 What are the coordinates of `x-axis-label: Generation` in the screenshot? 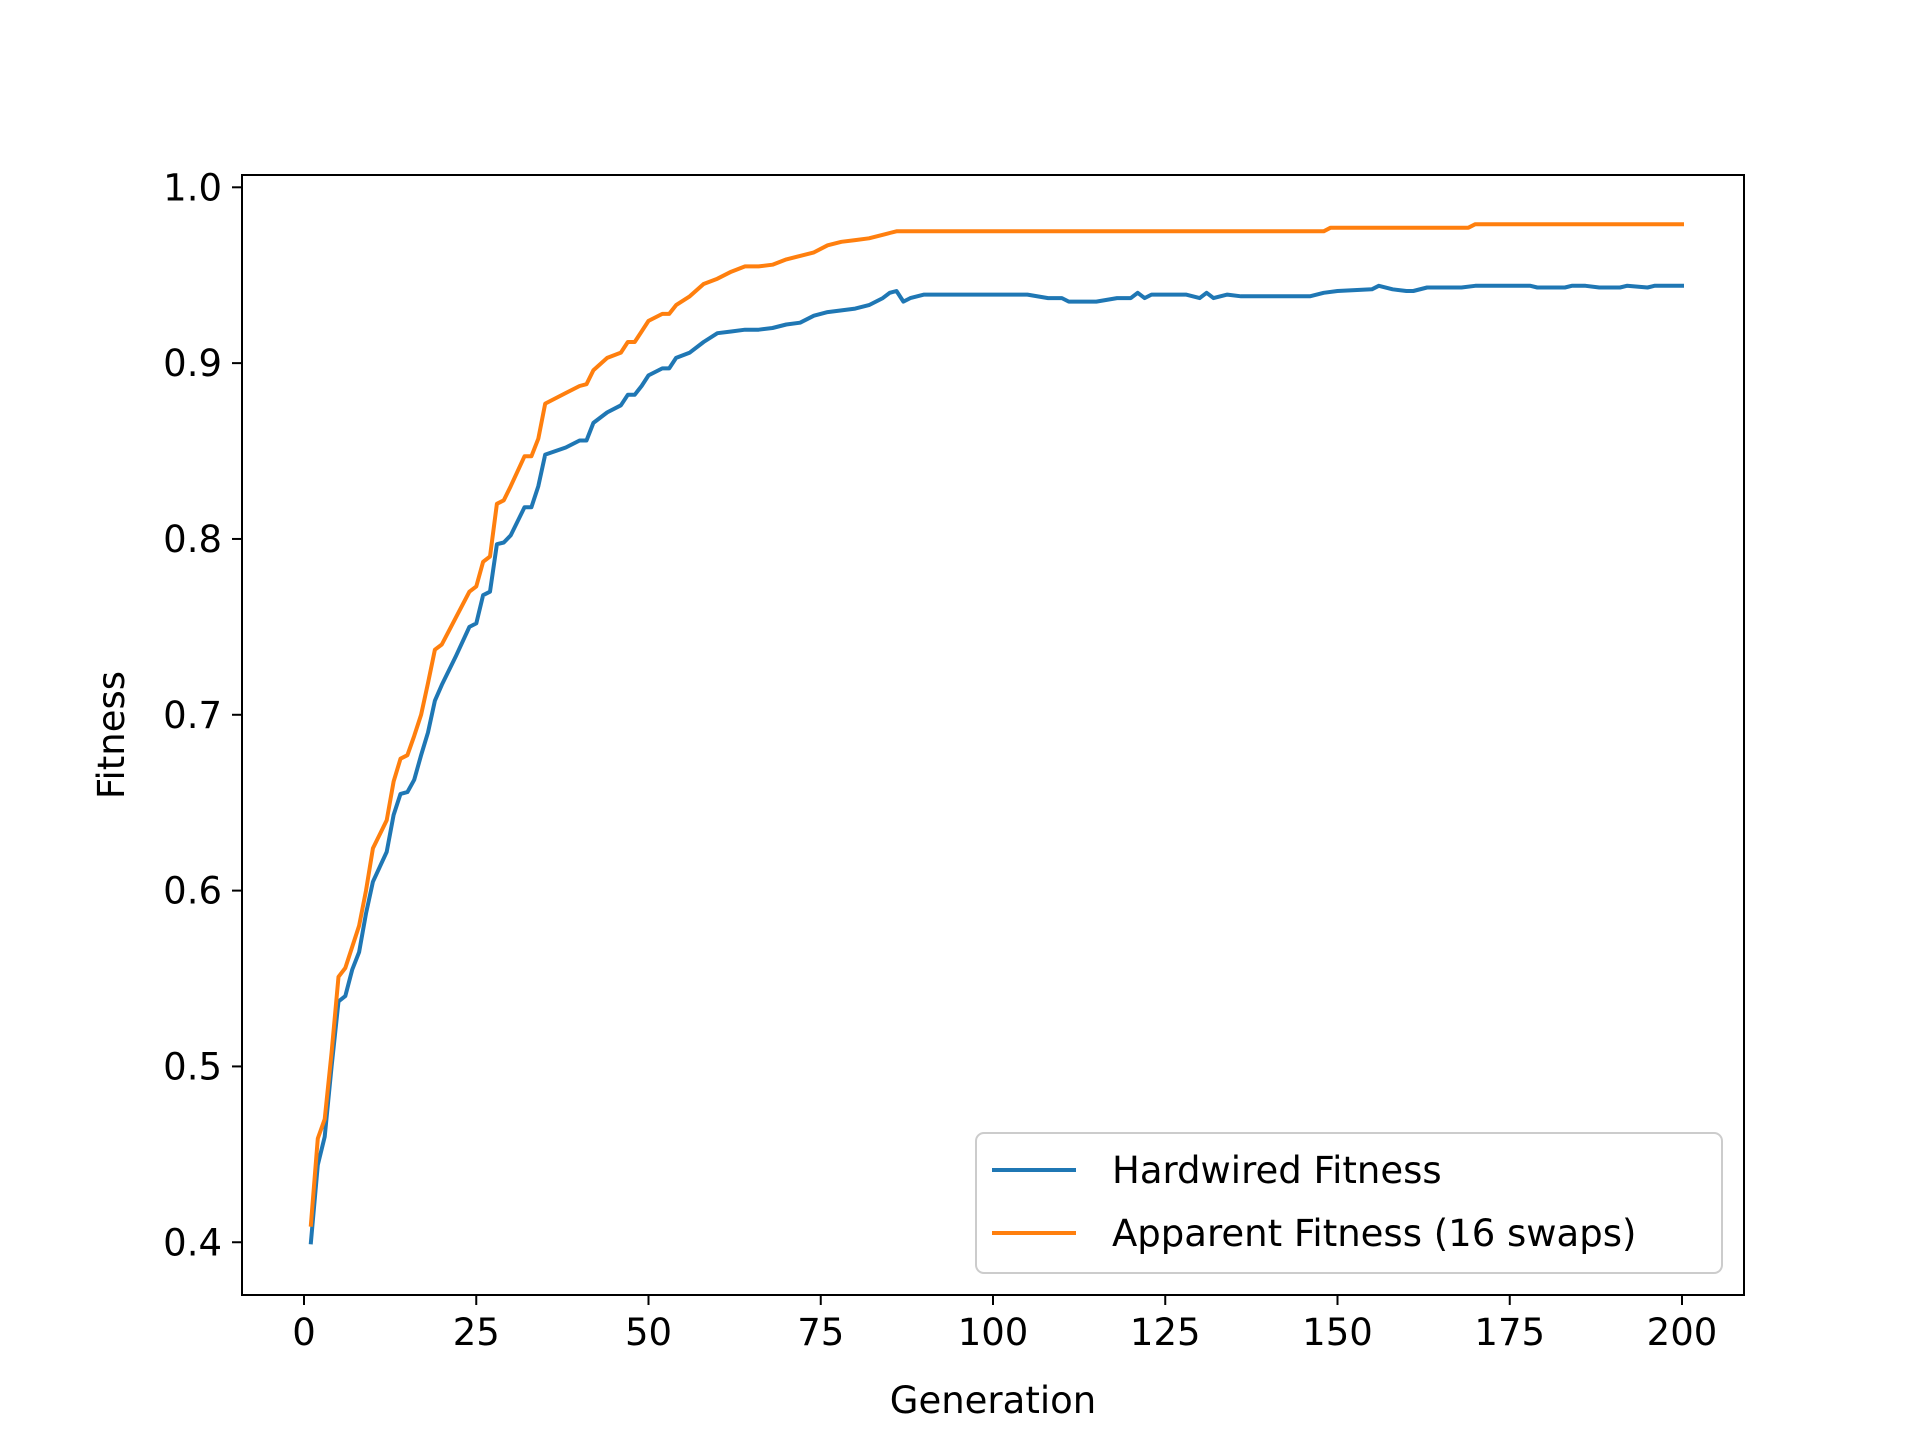 It's located at (993, 1400).